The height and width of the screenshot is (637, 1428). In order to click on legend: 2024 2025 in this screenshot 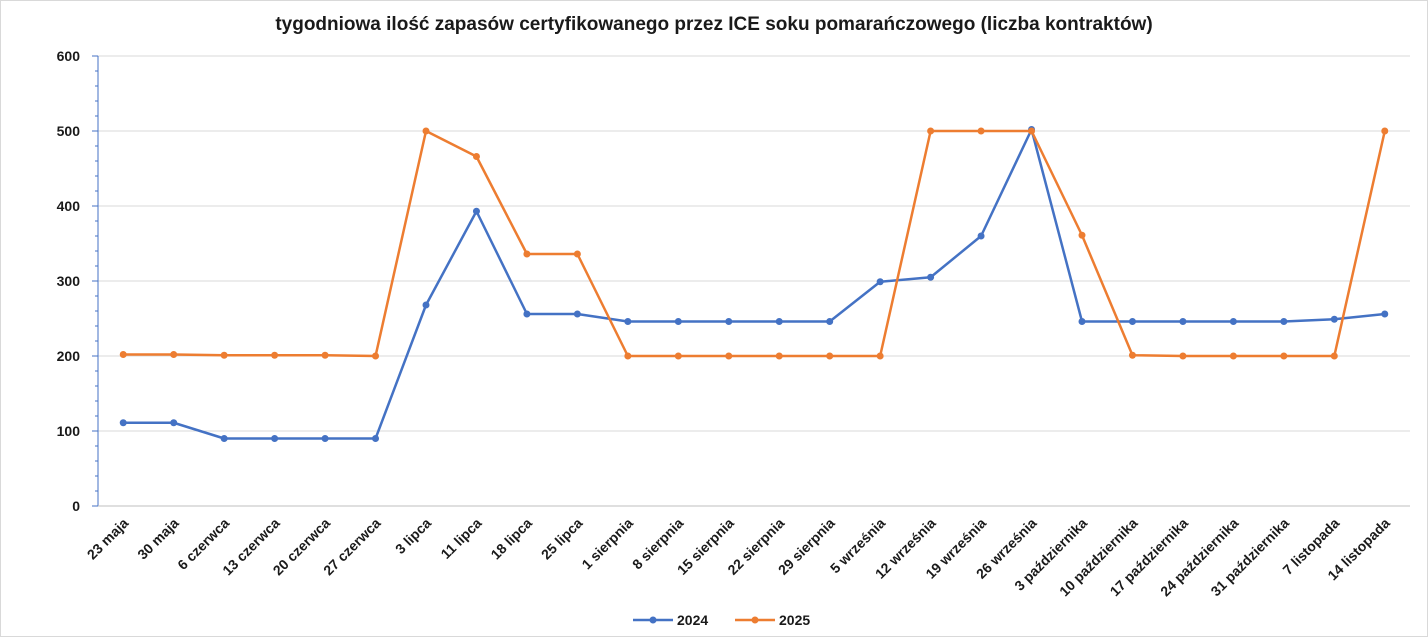, I will do `click(721, 620)`.